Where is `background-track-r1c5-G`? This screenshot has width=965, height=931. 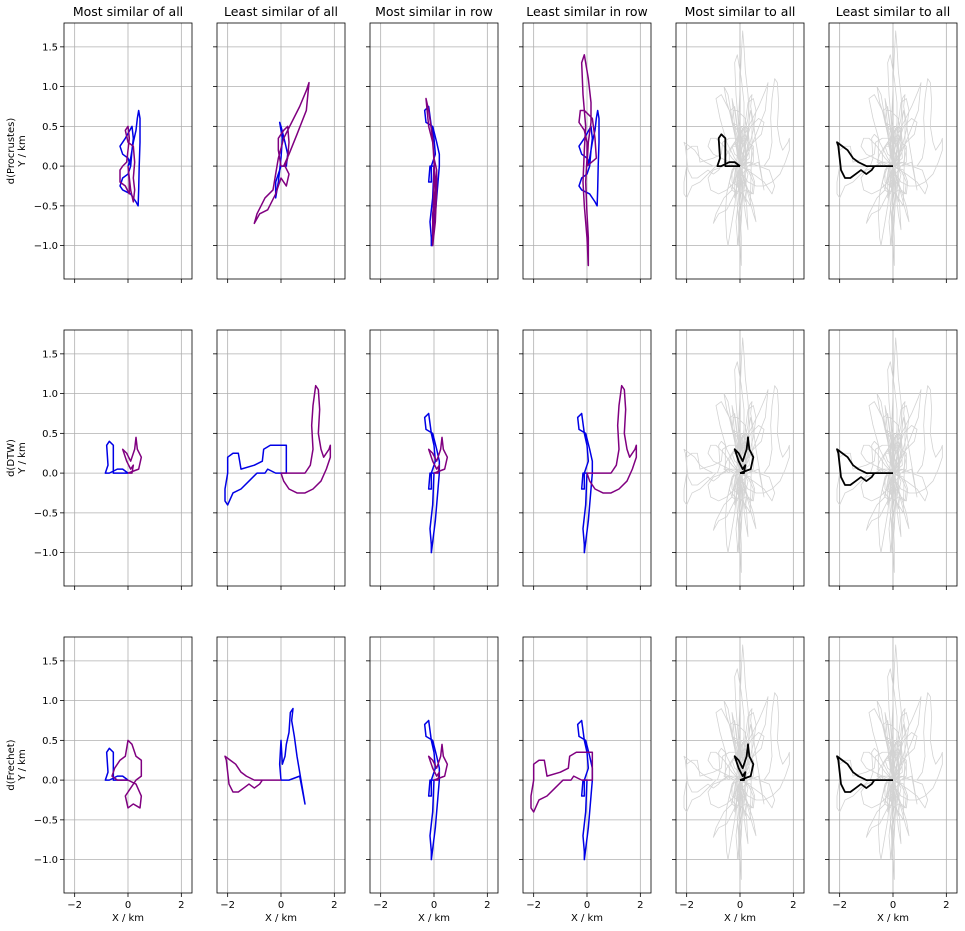
background-track-r1c5-G is located at coordinates (740, 160).